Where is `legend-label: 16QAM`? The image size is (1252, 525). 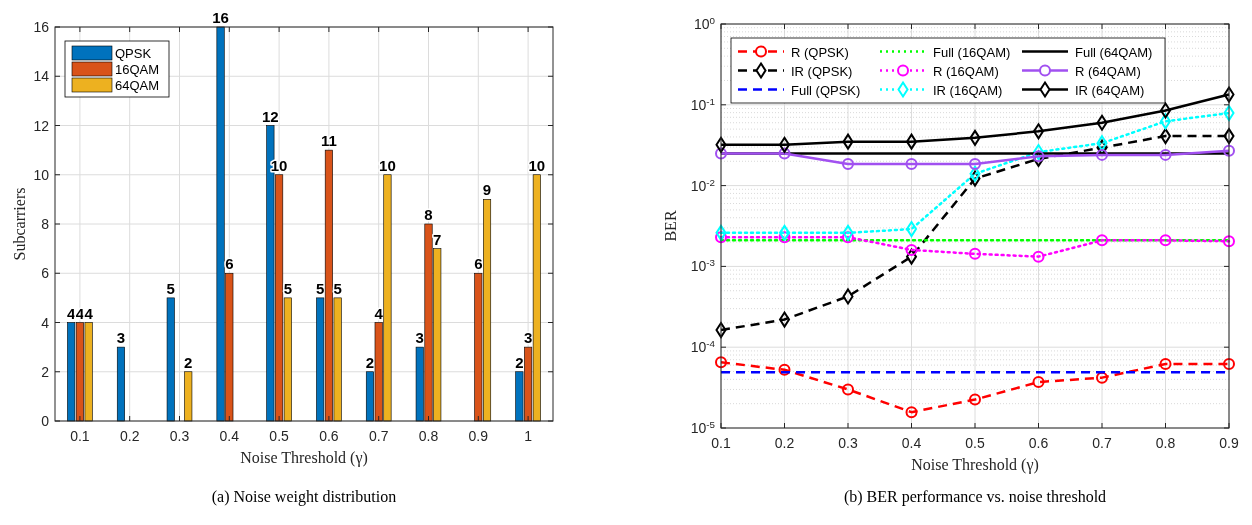
legend-label: 16QAM is located at coordinates (137, 69).